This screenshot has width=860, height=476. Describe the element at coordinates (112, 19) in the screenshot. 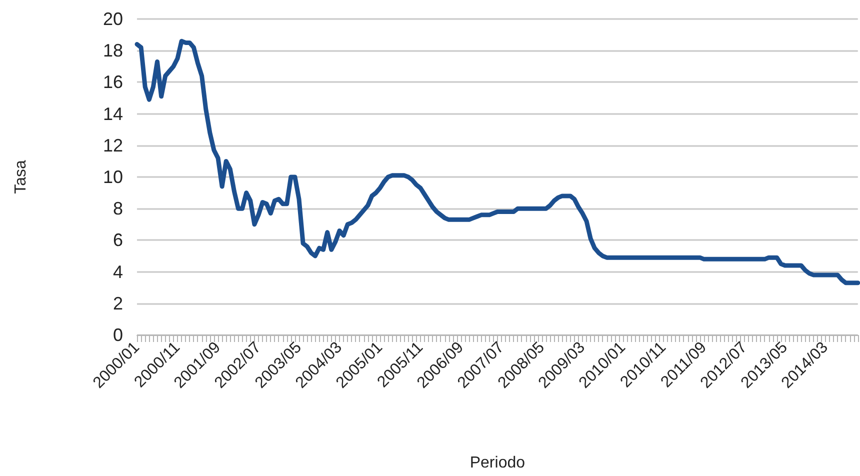

I see `y-tick-label: 20` at that location.